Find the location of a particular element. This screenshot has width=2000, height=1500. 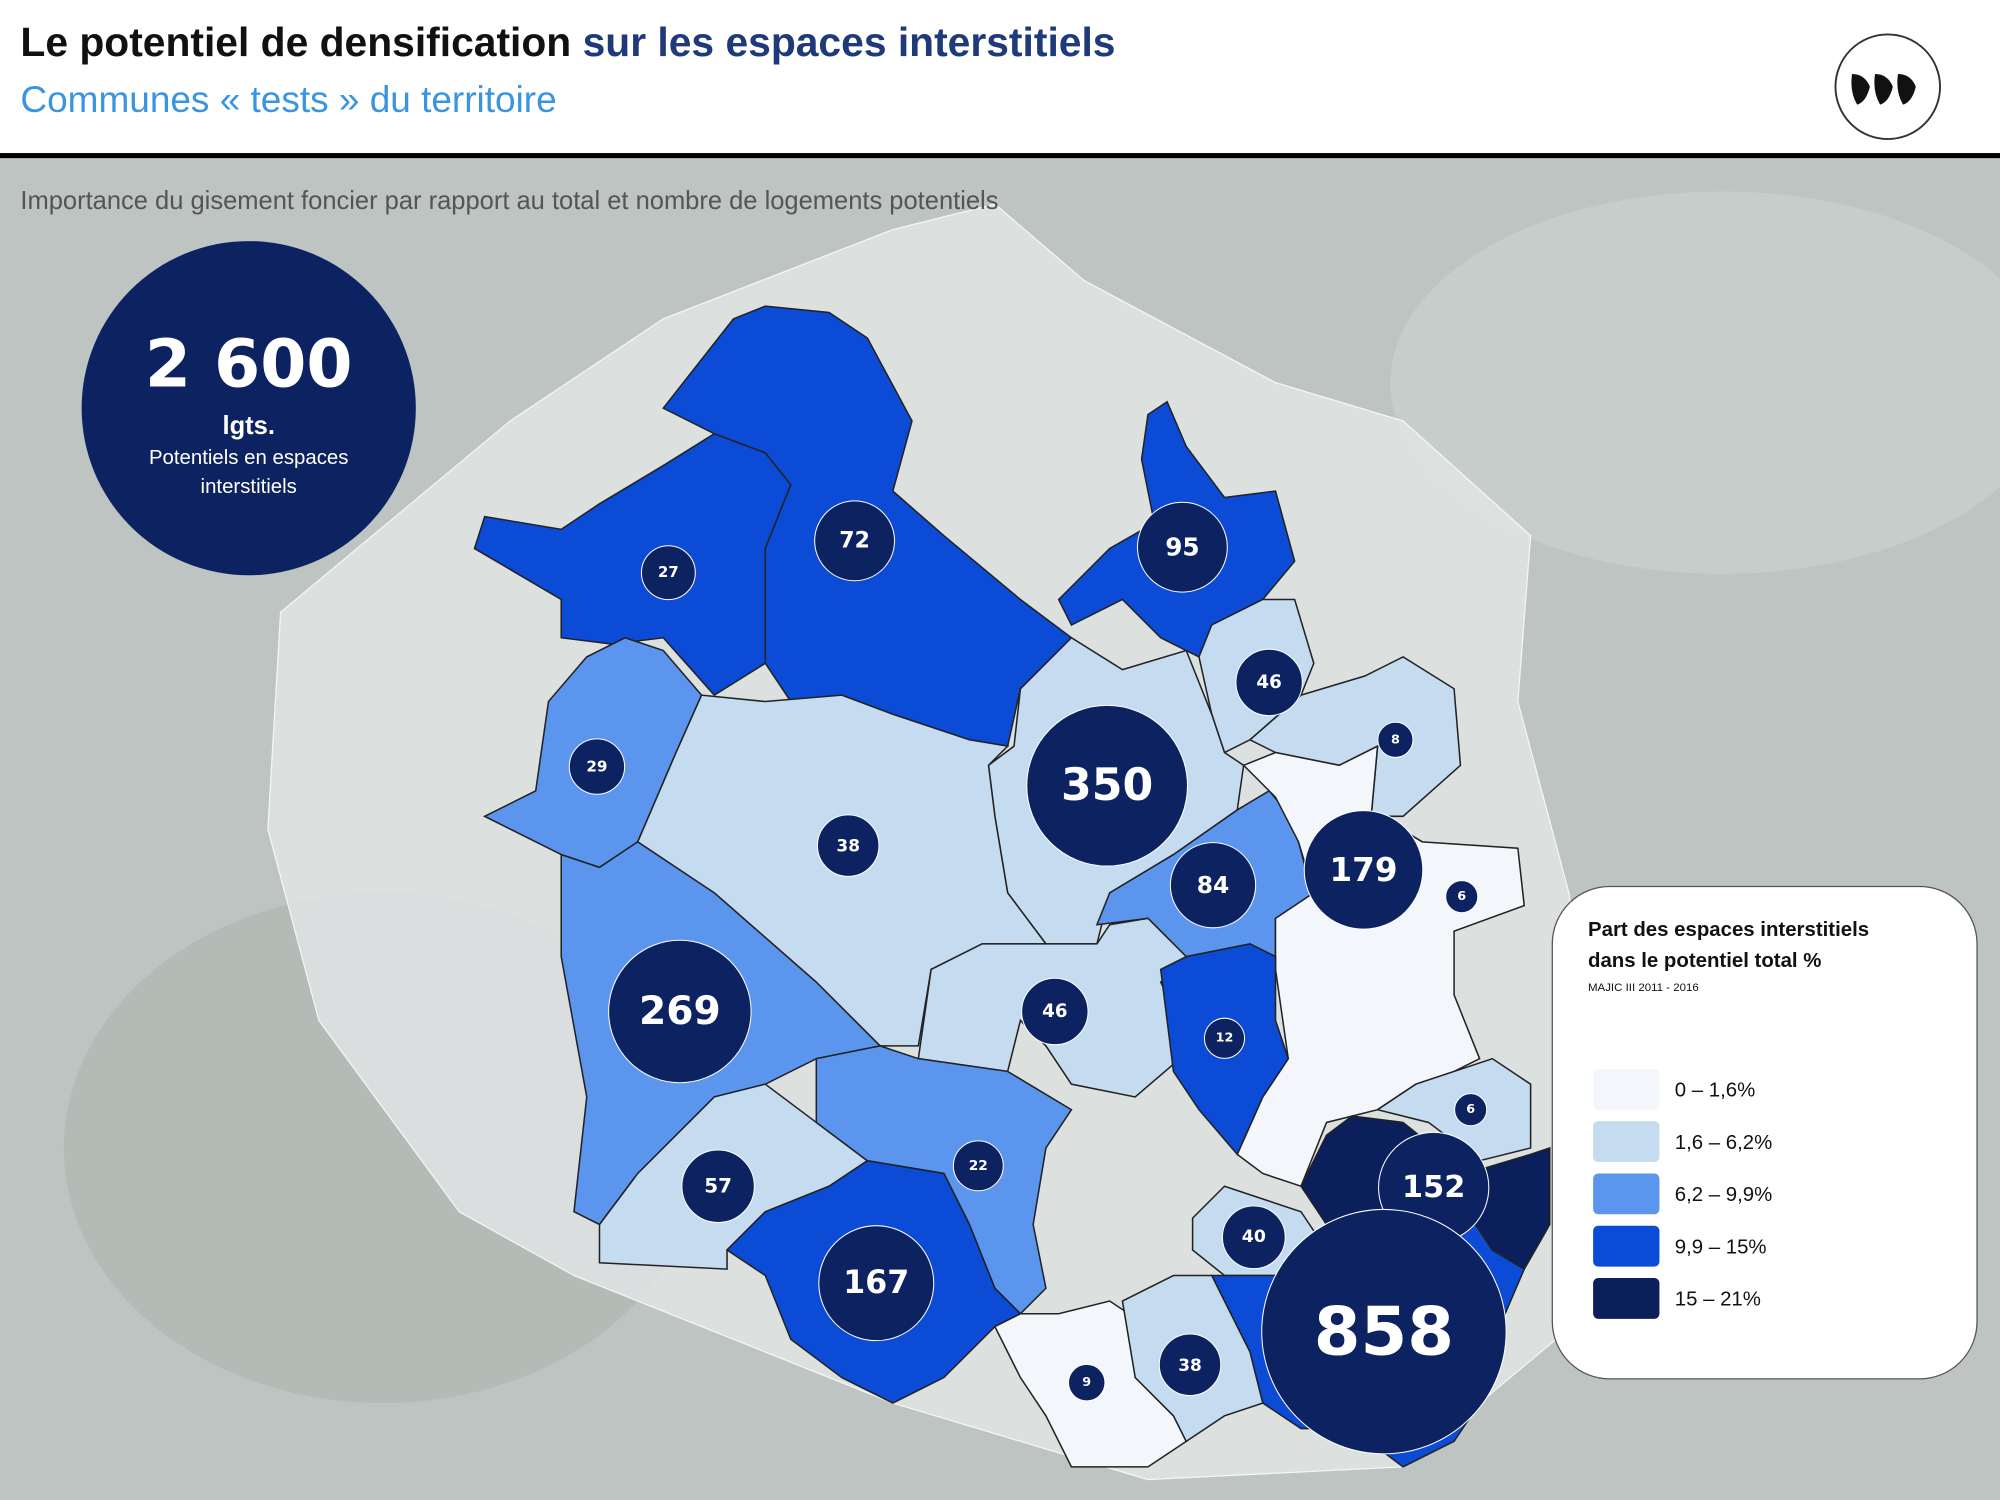

commune-value: 95 is located at coordinates (1182, 547).